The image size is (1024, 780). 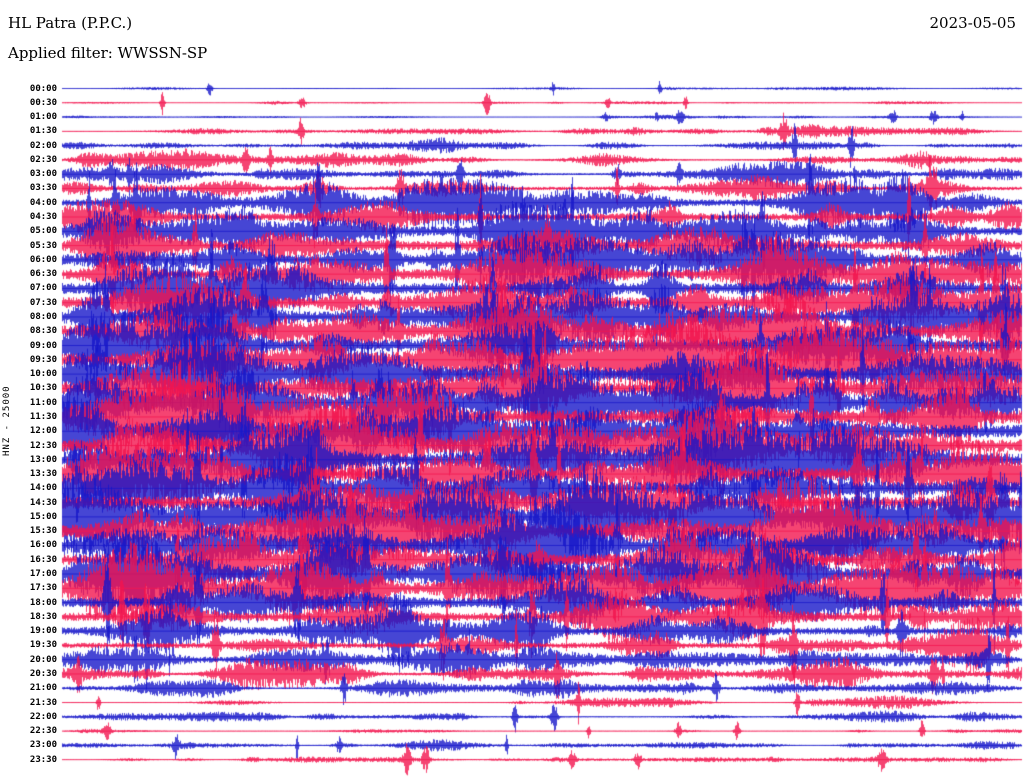 I want to click on time-label: 18:30, so click(x=43, y=616).